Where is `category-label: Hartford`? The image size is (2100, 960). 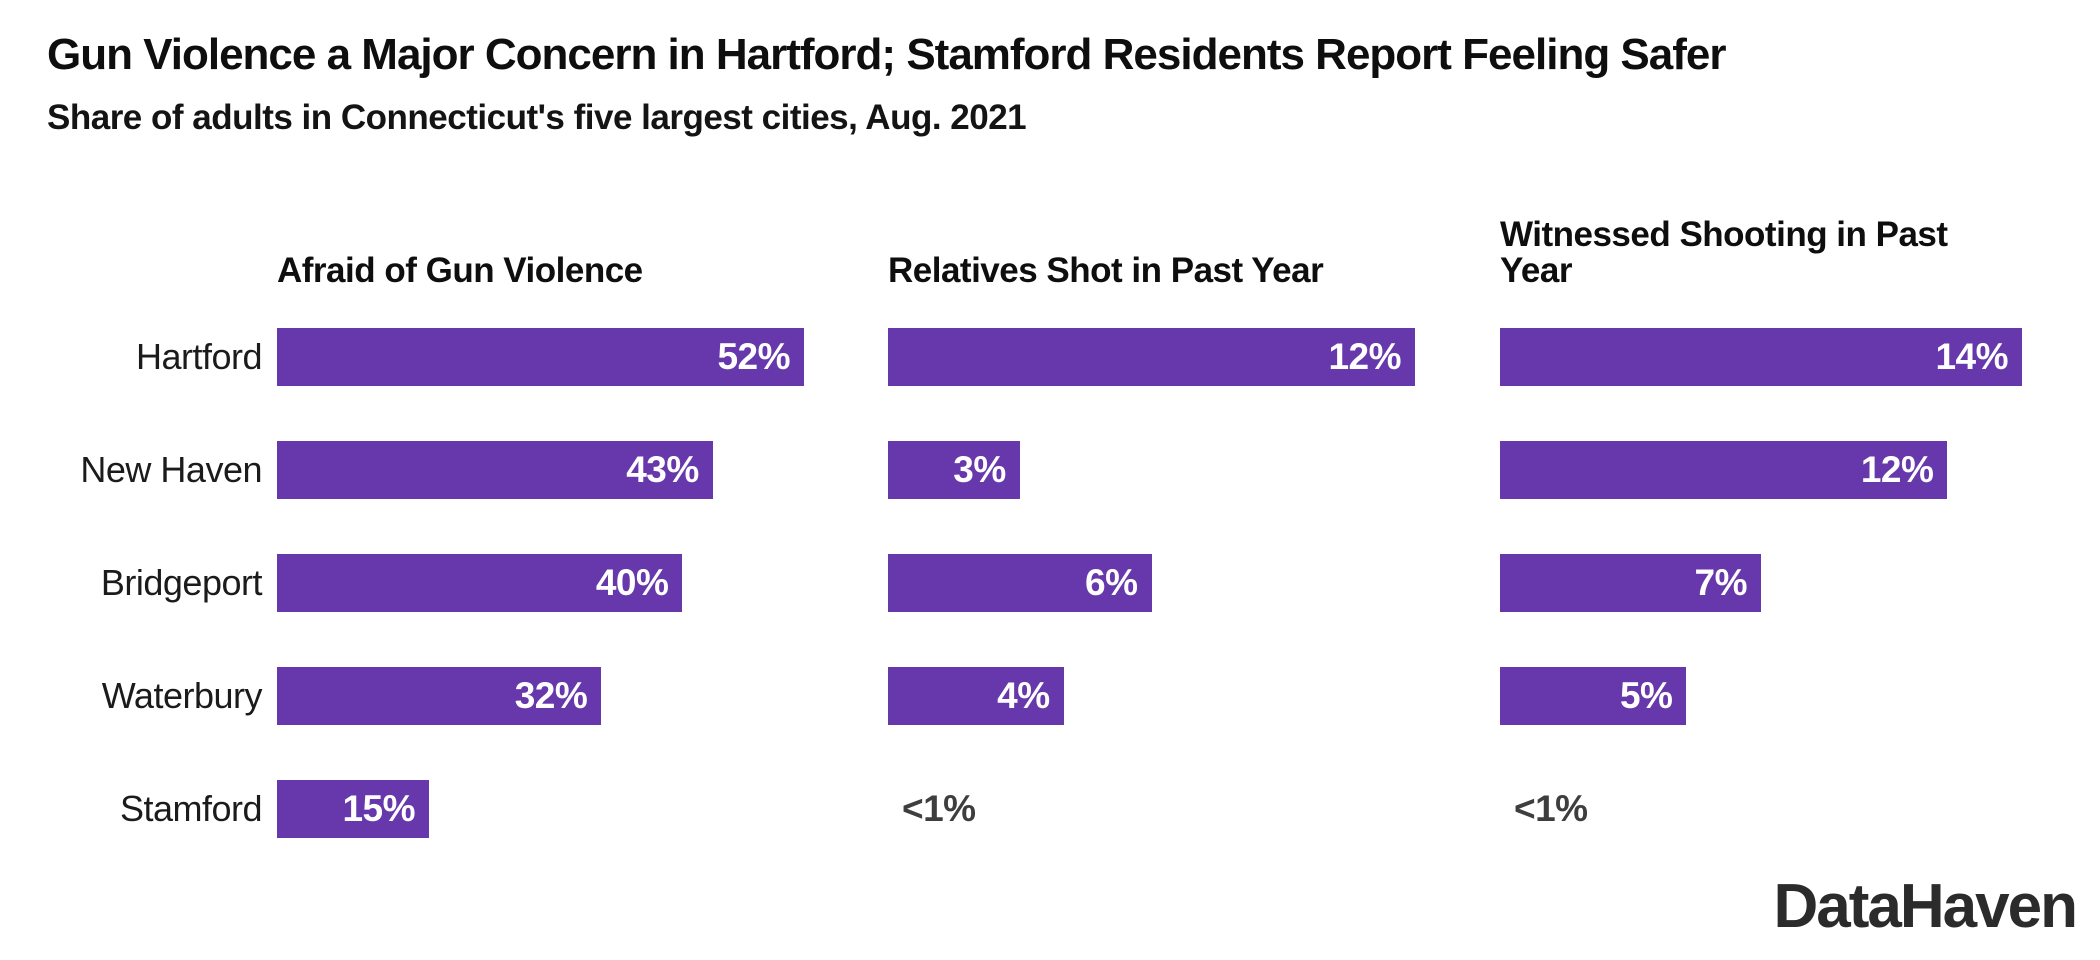 category-label: Hartford is located at coordinates (199, 356).